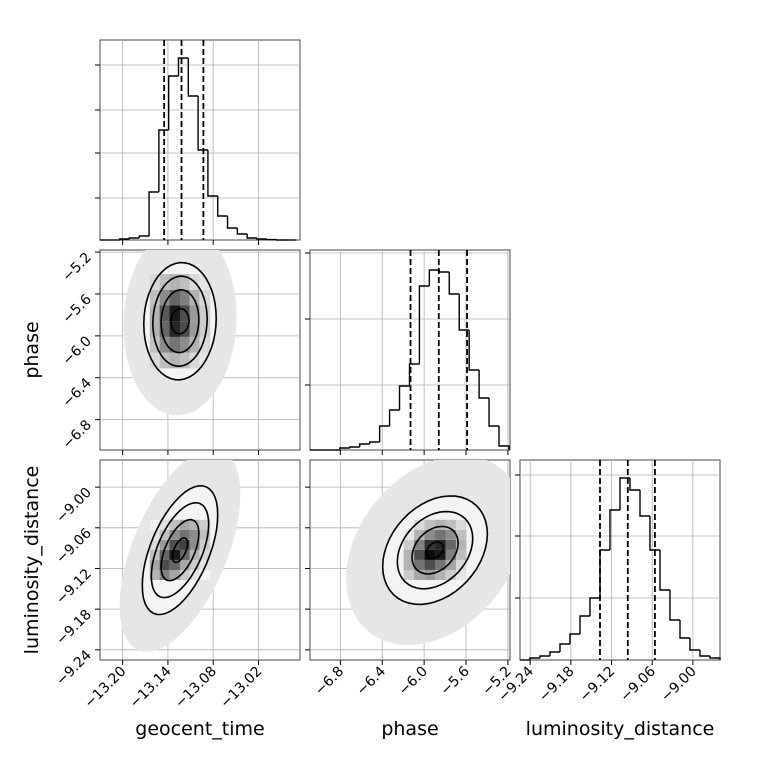  What do you see at coordinates (199, 729) in the screenshot?
I see `x-axis-label: geocent_time` at bounding box center [199, 729].